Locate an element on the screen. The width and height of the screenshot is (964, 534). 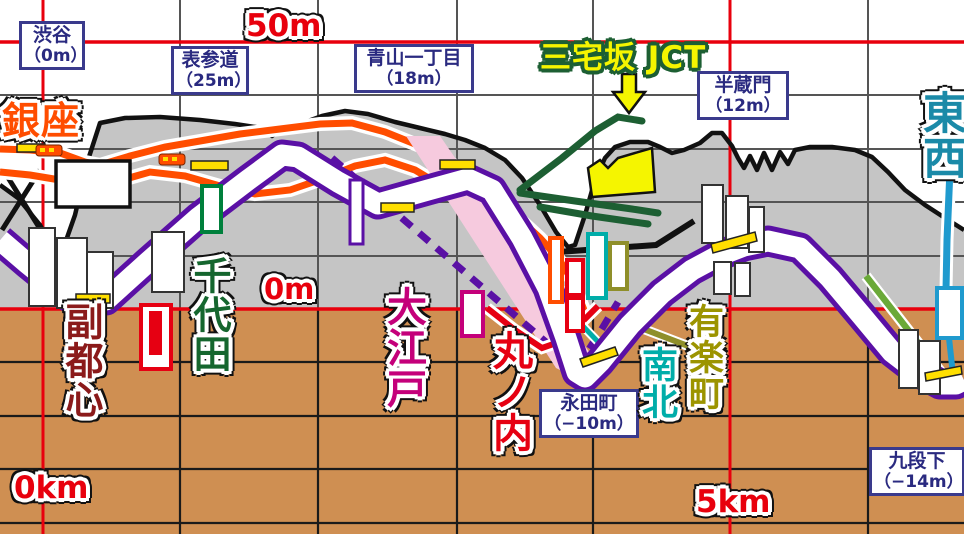
elevation-label-50m: 50m is located at coordinates (284, 26).